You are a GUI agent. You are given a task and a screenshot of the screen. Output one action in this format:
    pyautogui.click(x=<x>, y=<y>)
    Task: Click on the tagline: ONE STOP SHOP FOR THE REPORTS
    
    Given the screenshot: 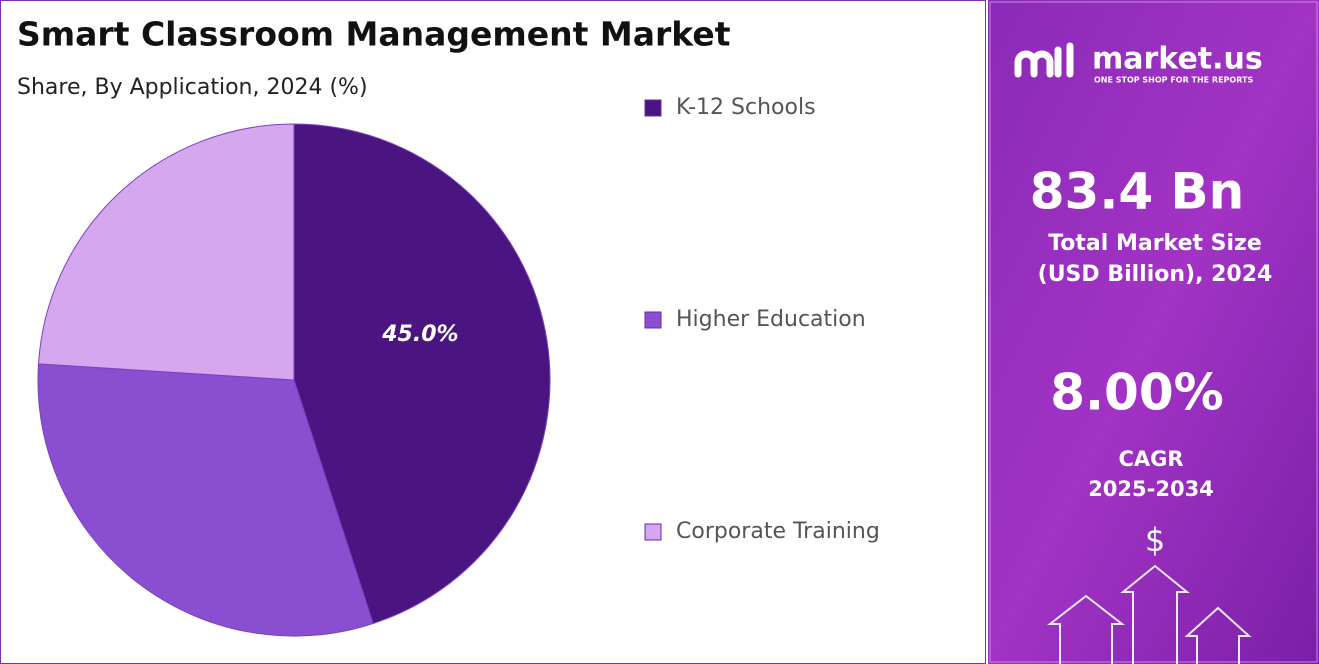 What is the action you would take?
    pyautogui.click(x=1173, y=80)
    